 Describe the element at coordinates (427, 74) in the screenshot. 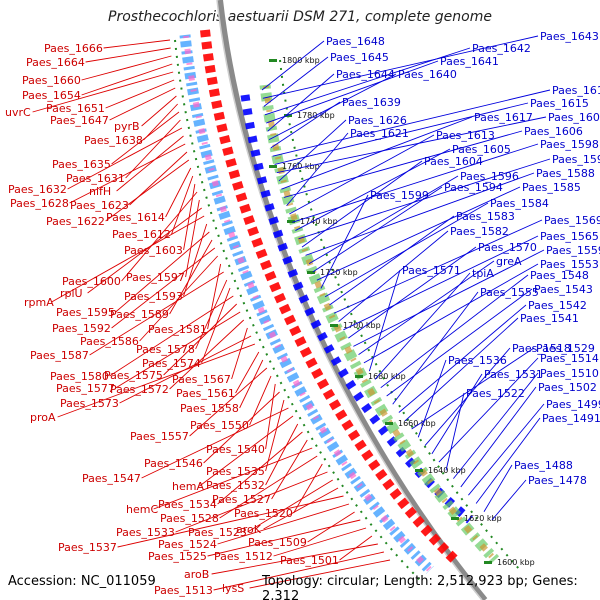

I see `gene-label-reverse: Paes_1640` at that location.